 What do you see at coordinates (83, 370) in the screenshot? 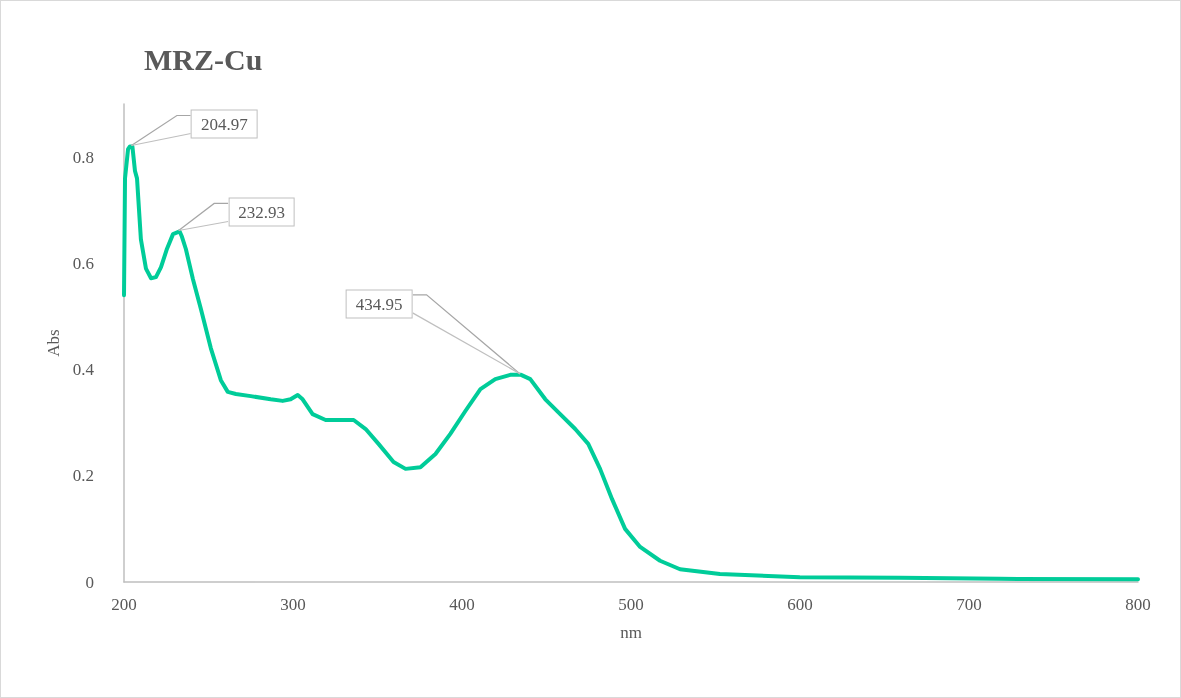
I see `y-tick-label: 0.4` at bounding box center [83, 370].